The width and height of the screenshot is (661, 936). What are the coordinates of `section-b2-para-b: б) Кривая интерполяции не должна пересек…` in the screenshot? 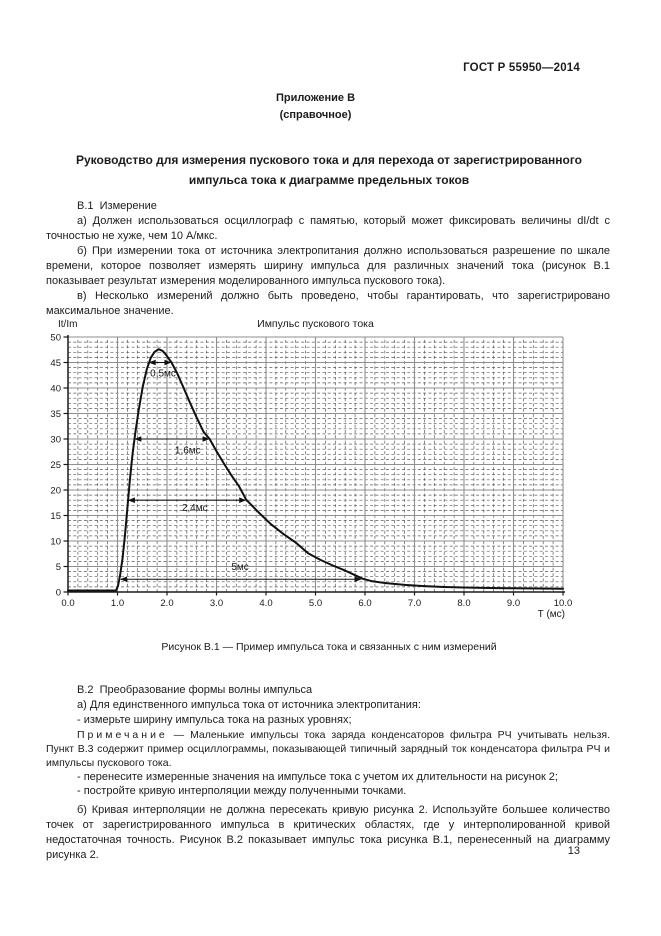 It's located at (328, 832).